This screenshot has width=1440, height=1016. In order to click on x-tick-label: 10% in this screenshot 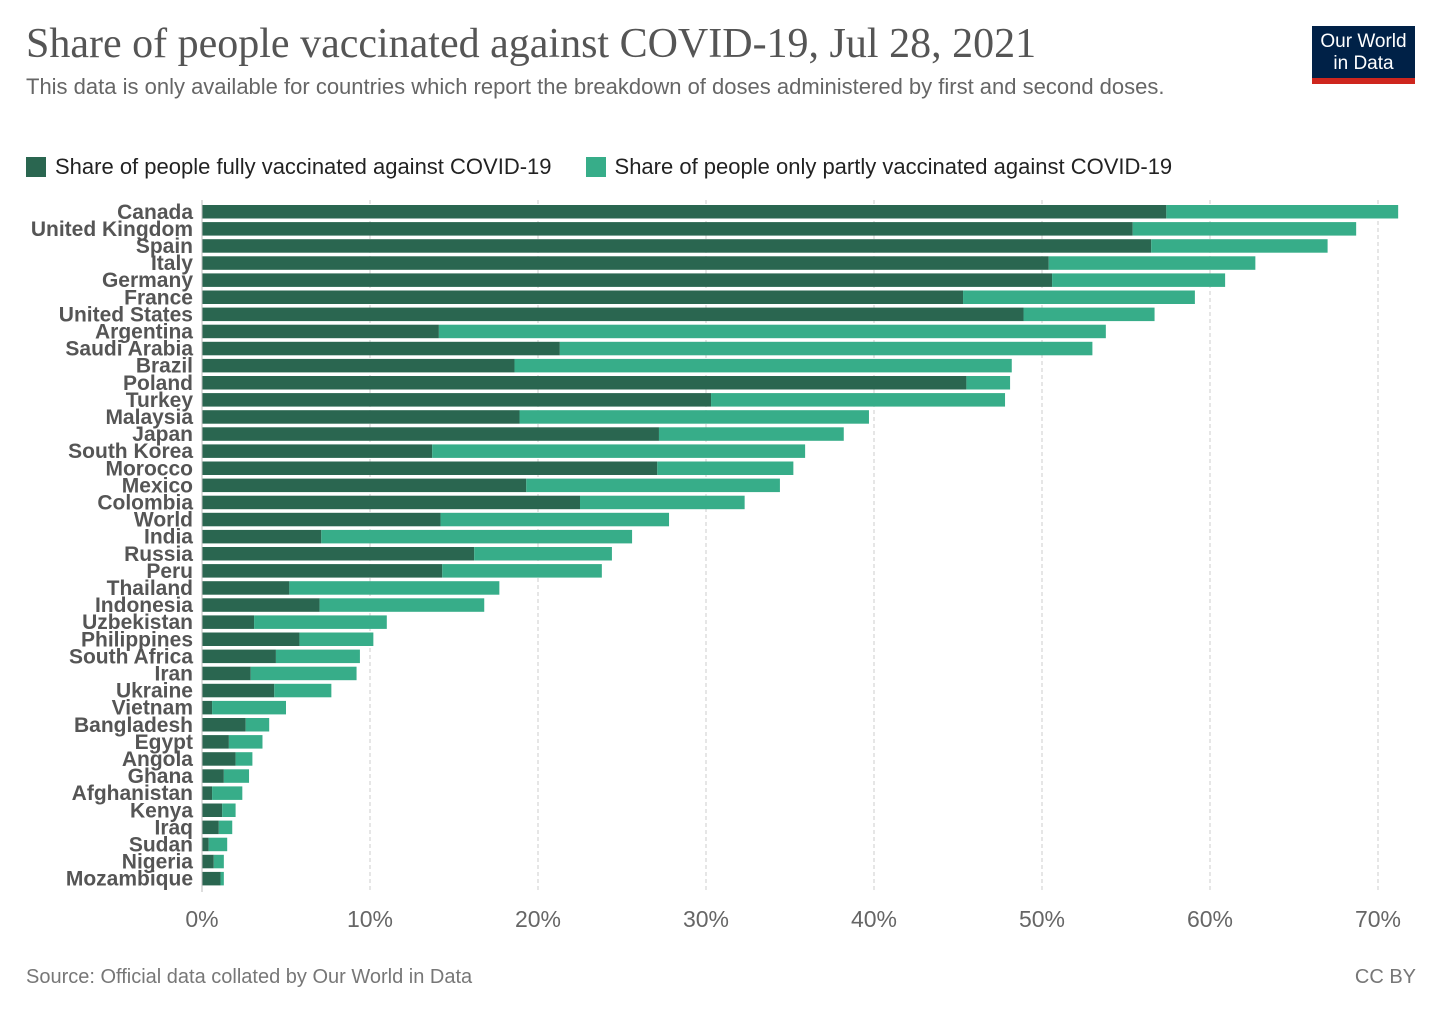, I will do `click(370, 919)`.